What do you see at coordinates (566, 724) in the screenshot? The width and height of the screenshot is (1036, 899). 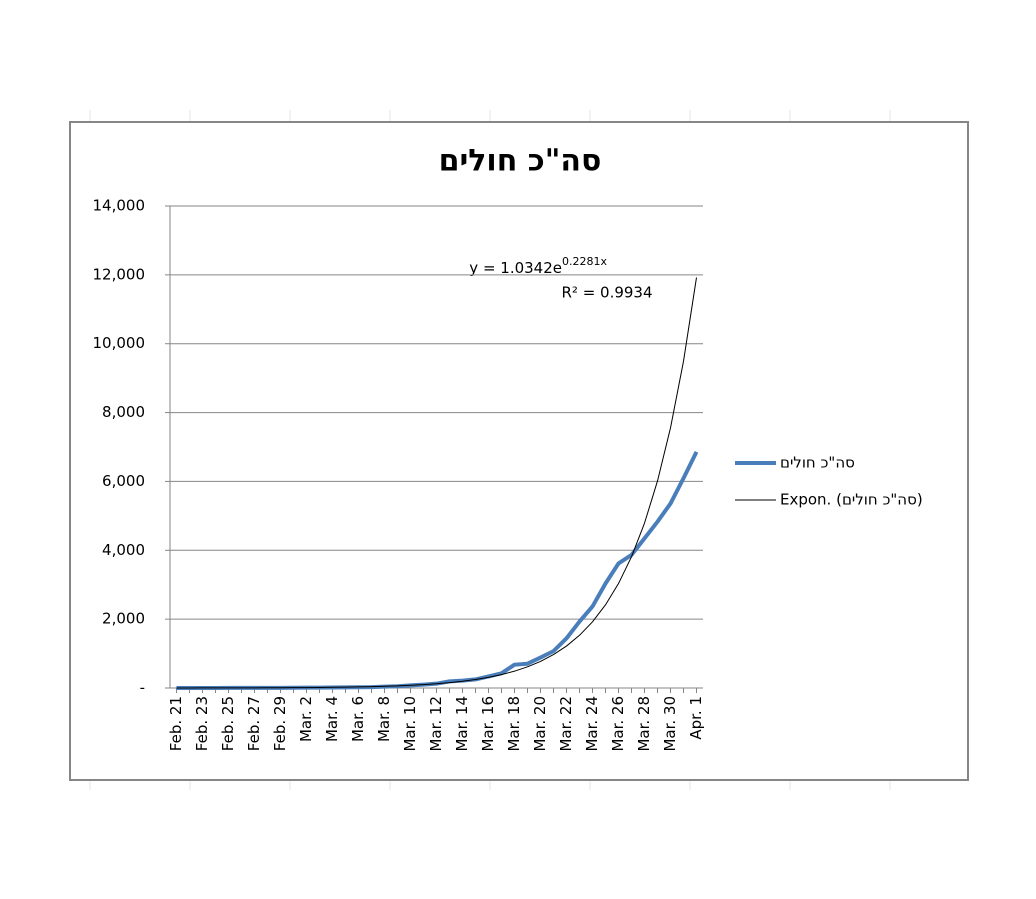 I see `x-tick-label: Mar. 22` at bounding box center [566, 724].